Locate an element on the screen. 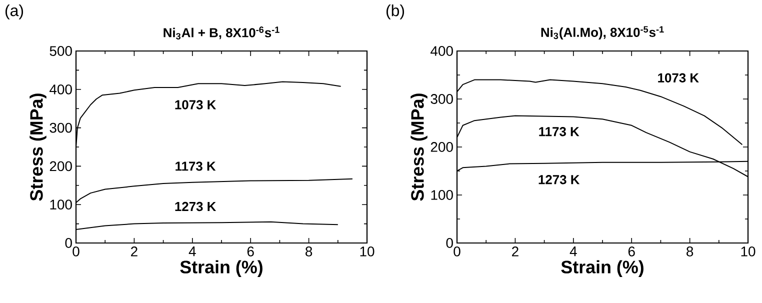  chart-title: Ni$_{3}$Al + B, 8X10$^{-6}$s$^{-1}$ is located at coordinates (222, 33).